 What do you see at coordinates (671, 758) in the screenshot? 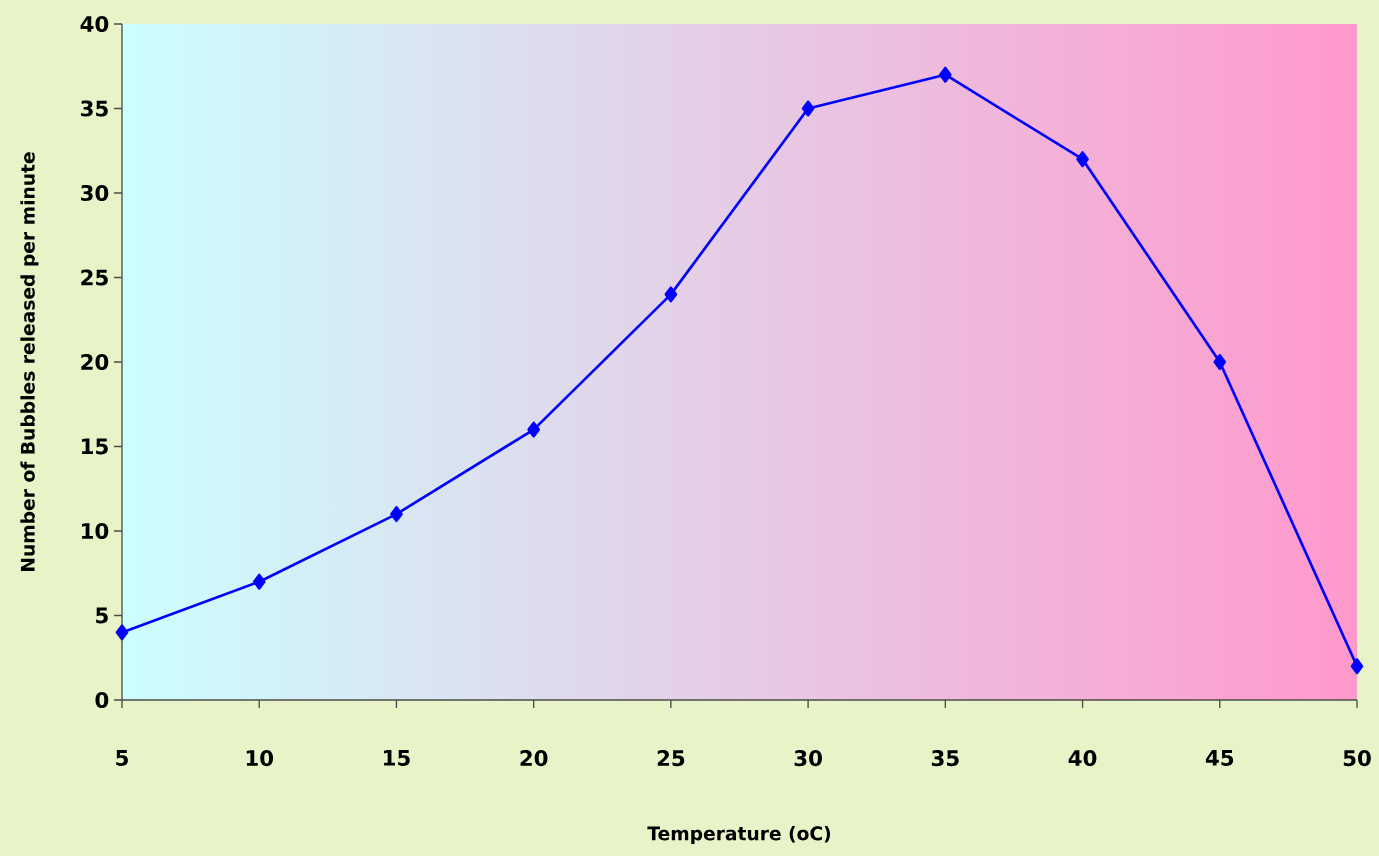
I see `x-tick-label: 25` at bounding box center [671, 758].